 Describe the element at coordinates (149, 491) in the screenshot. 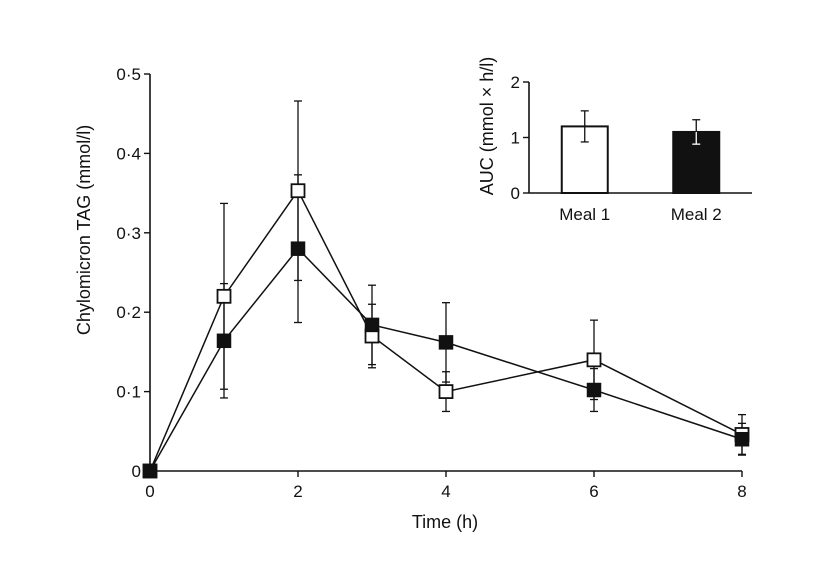

I see `x-tick-label: 0` at that location.